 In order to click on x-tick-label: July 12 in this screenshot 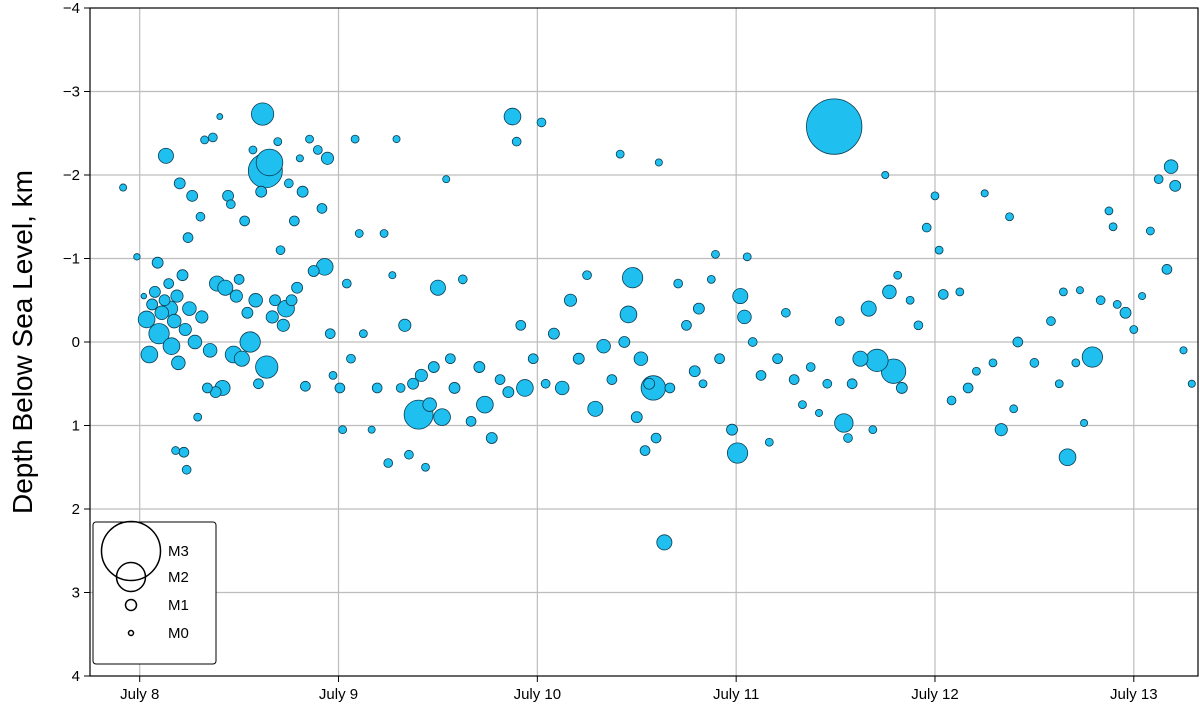, I will do `click(935, 694)`.